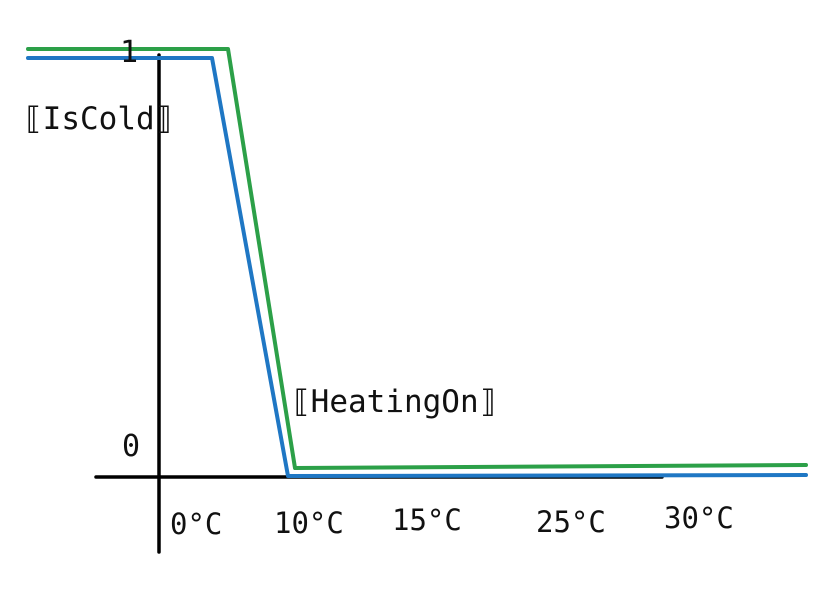  What do you see at coordinates (98, 119) in the screenshot?
I see `series-label-is-cold: ⟦IsCold⟧` at bounding box center [98, 119].